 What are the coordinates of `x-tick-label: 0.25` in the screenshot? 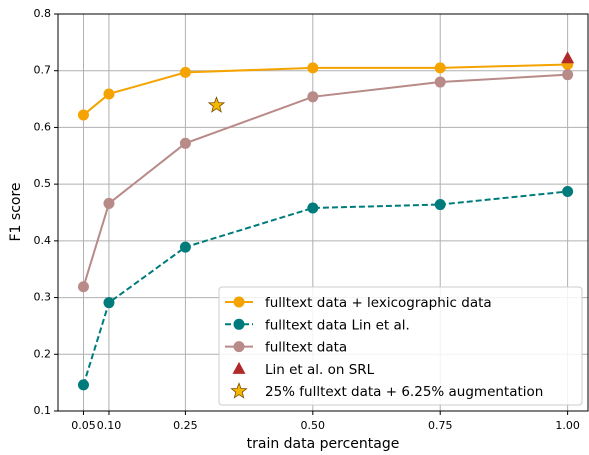 It's located at (185, 425).